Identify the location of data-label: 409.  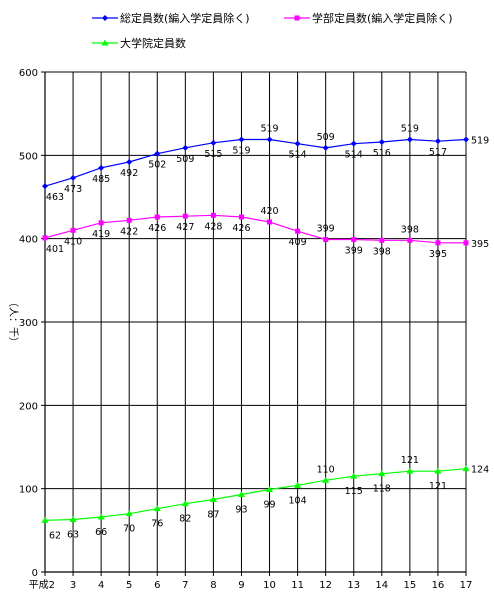
(298, 242).